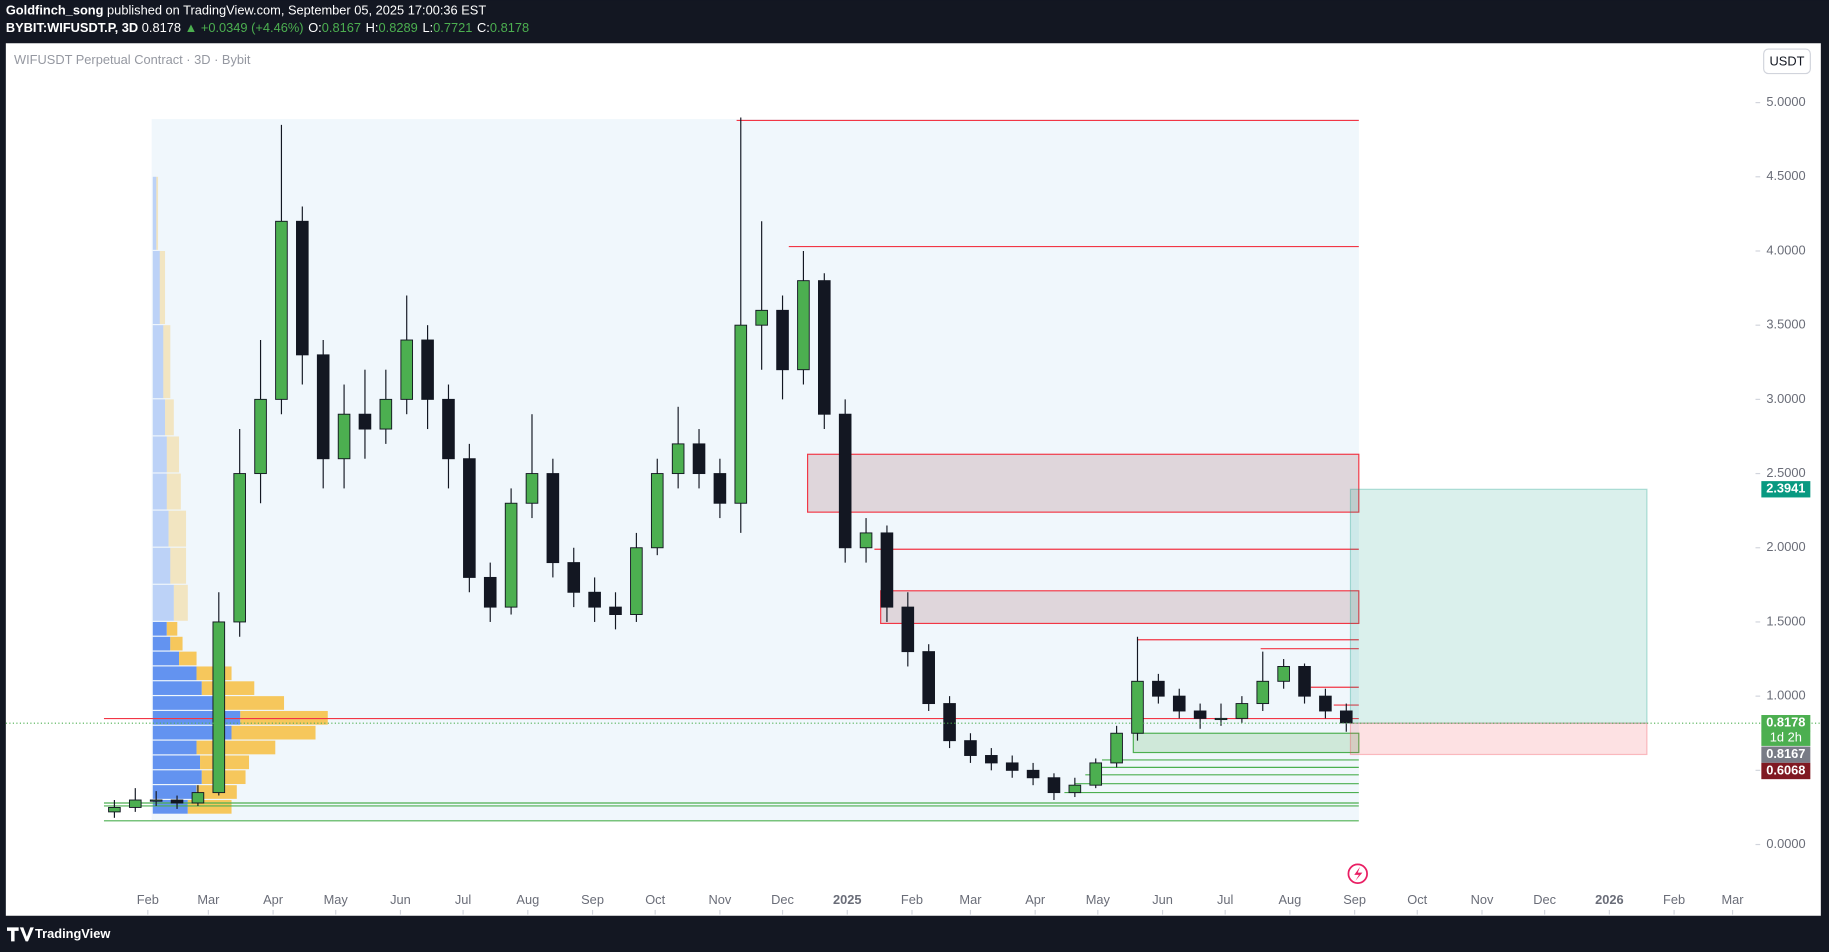 The image size is (1829, 952). I want to click on ohlc-value: 0.8289, so click(398, 28).